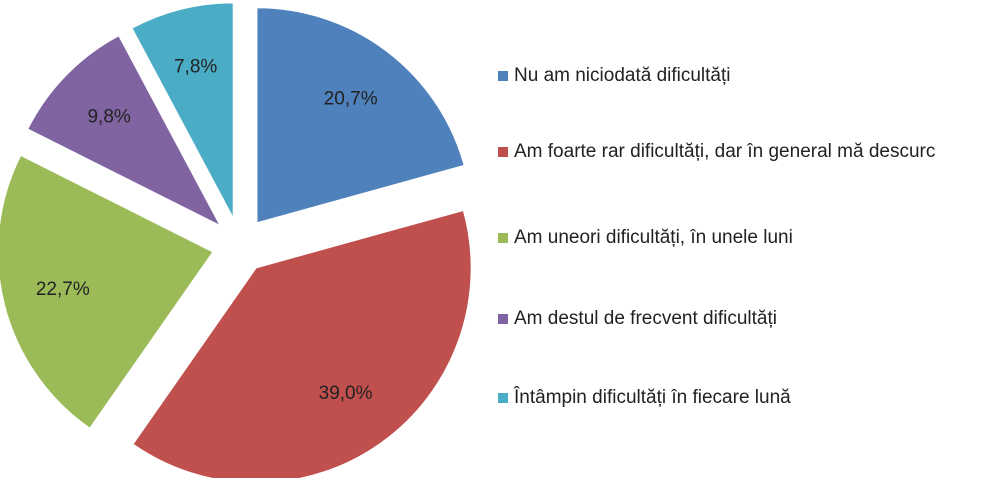  I want to click on legend-item: Întâmpin dificultăți în fiecare lună, so click(753, 398).